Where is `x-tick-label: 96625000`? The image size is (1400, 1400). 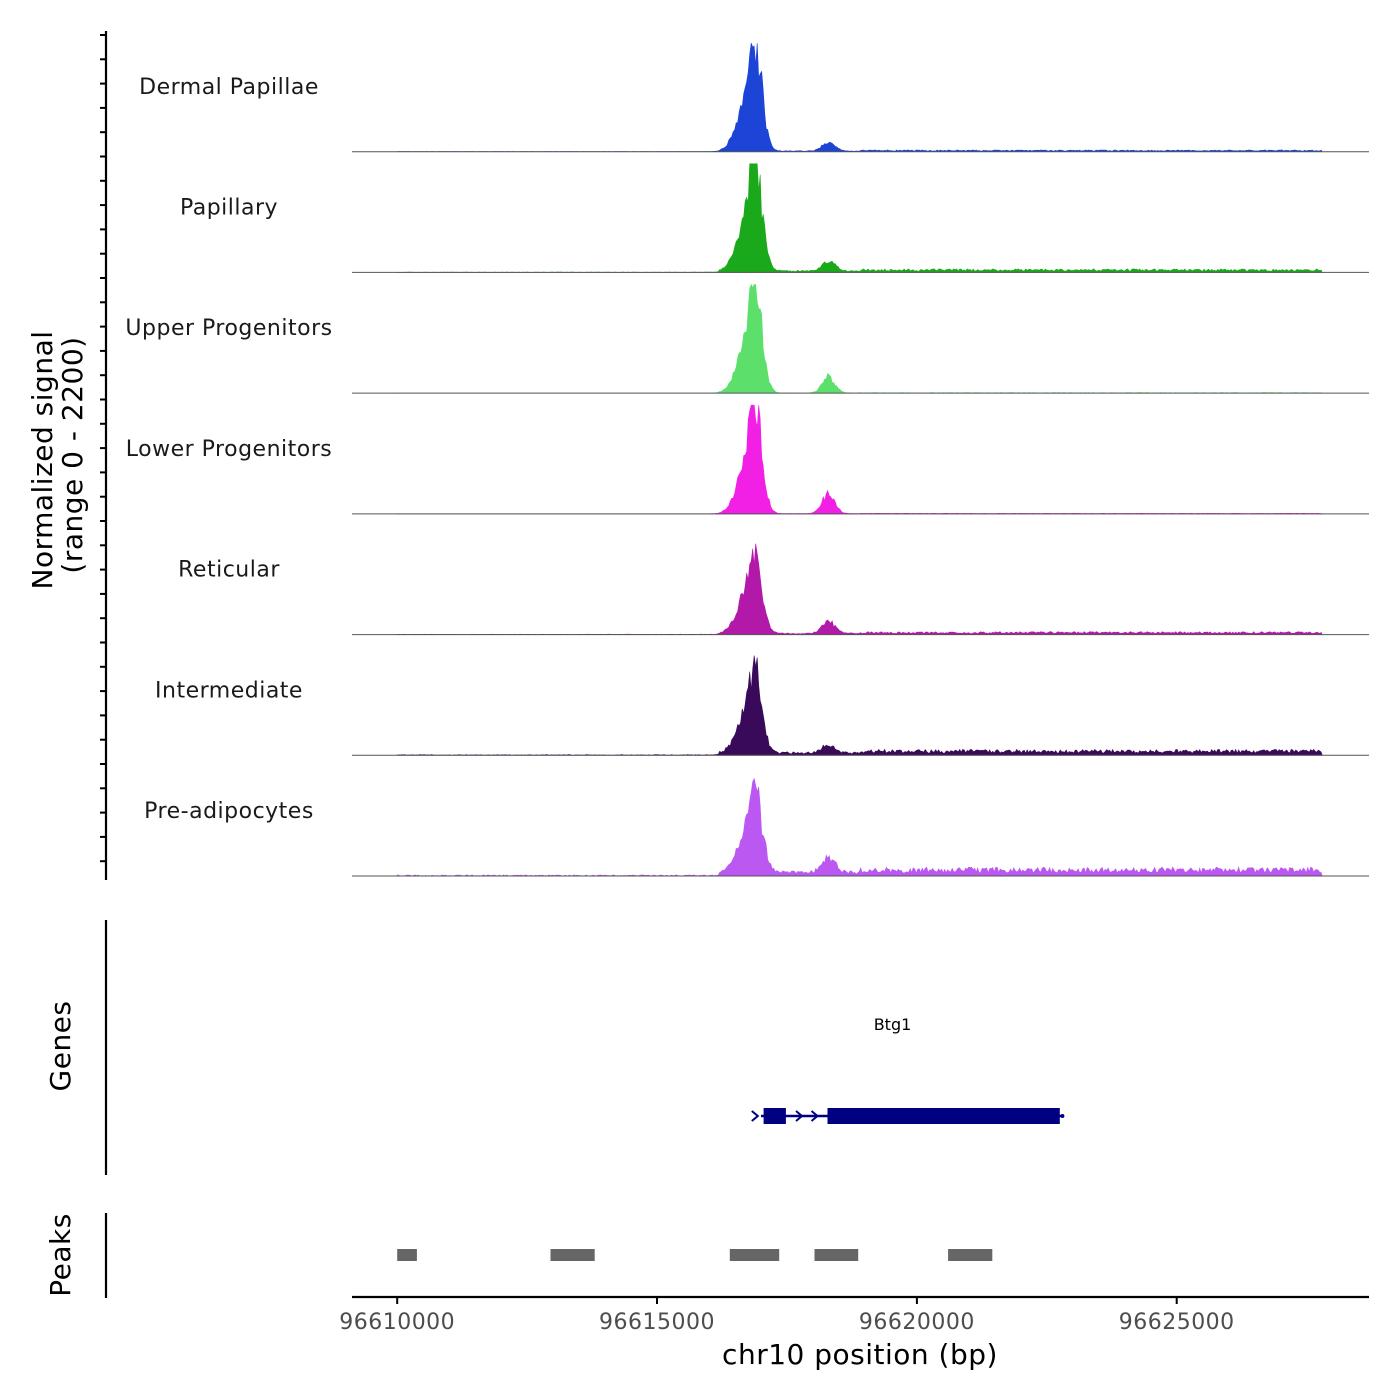 x-tick-label: 96625000 is located at coordinates (1177, 1322).